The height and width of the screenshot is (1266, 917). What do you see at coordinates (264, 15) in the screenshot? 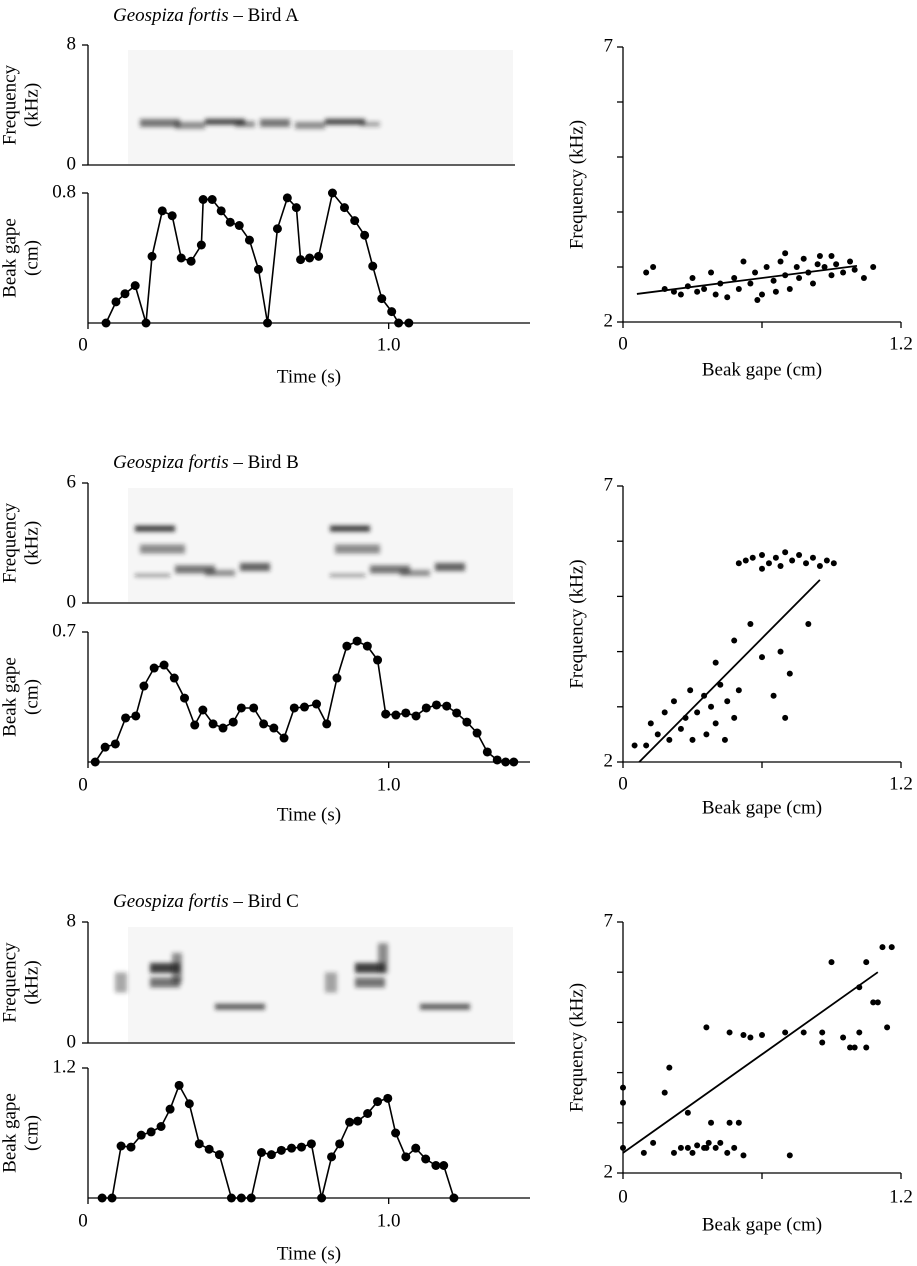
I see `title-bird: – Bird A` at bounding box center [264, 15].